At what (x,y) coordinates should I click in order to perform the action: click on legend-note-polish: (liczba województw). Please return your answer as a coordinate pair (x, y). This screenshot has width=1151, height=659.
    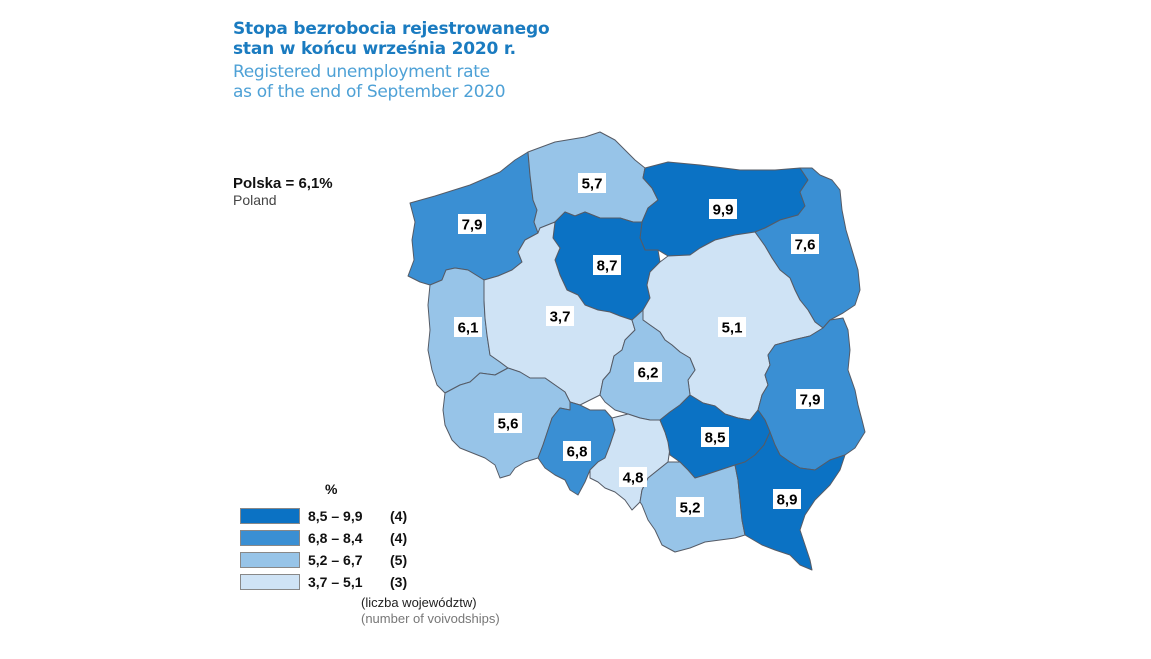
    Looking at the image, I should click on (419, 602).